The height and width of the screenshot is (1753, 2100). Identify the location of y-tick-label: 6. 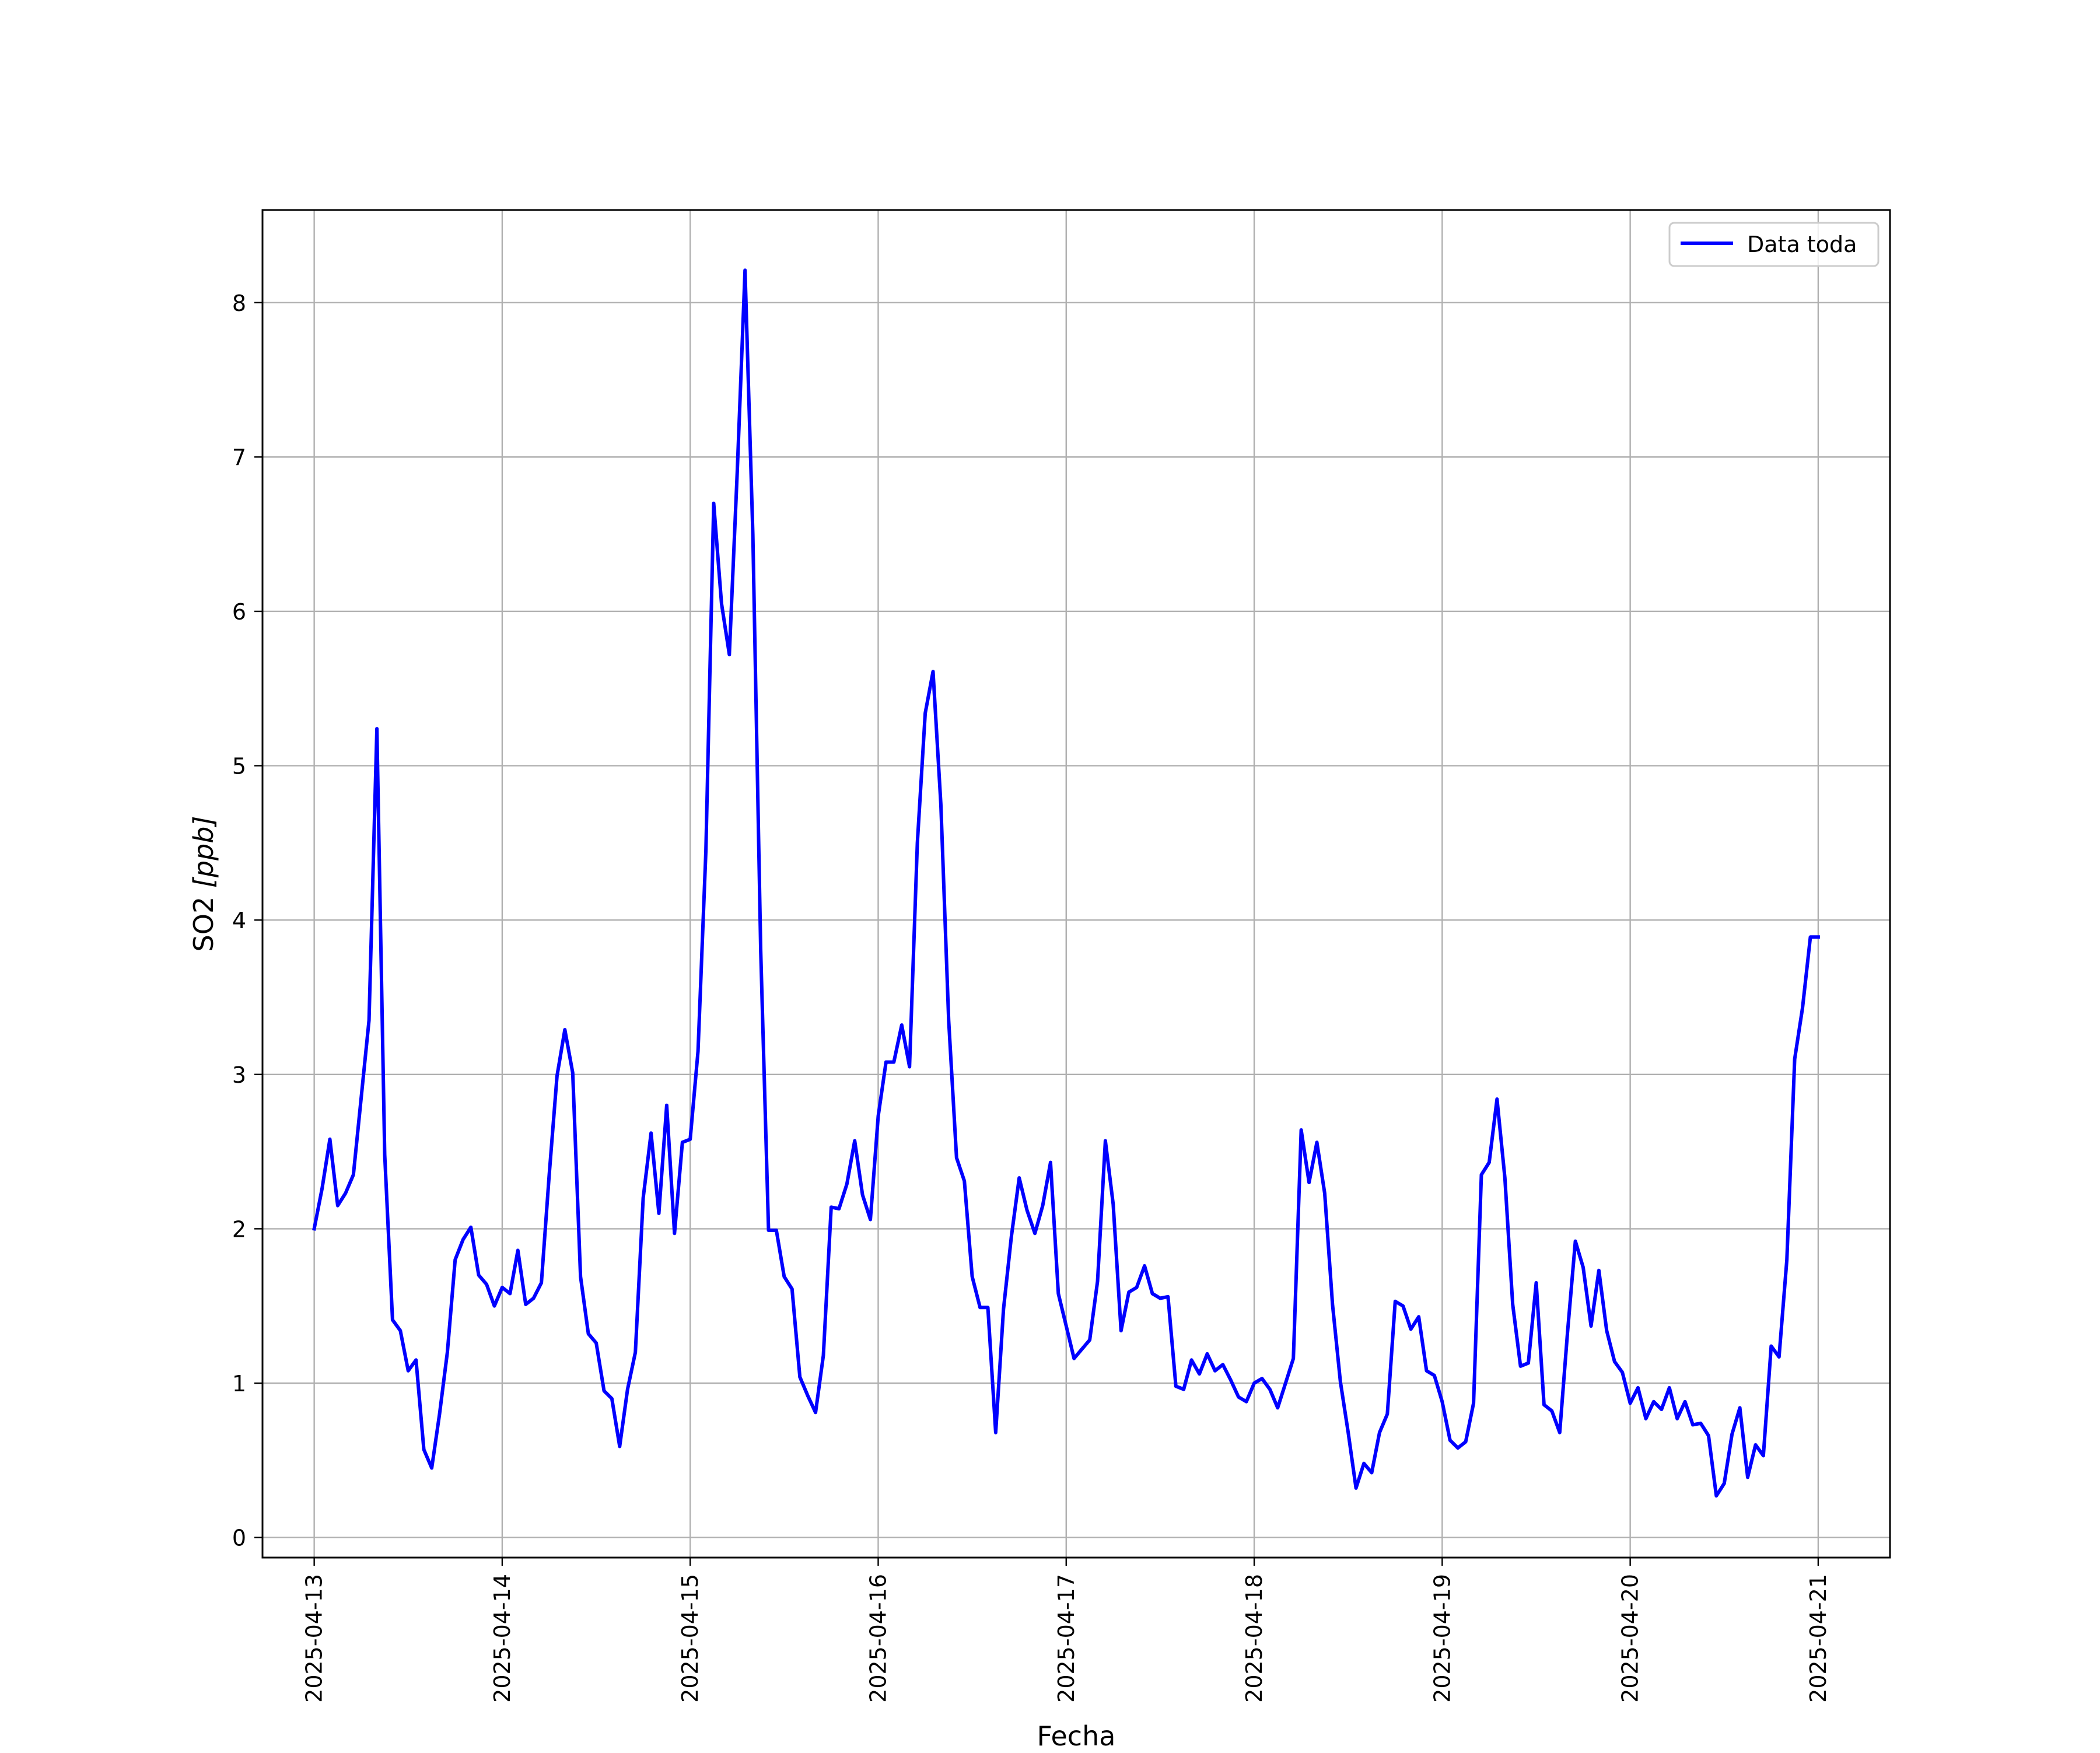
(239, 612).